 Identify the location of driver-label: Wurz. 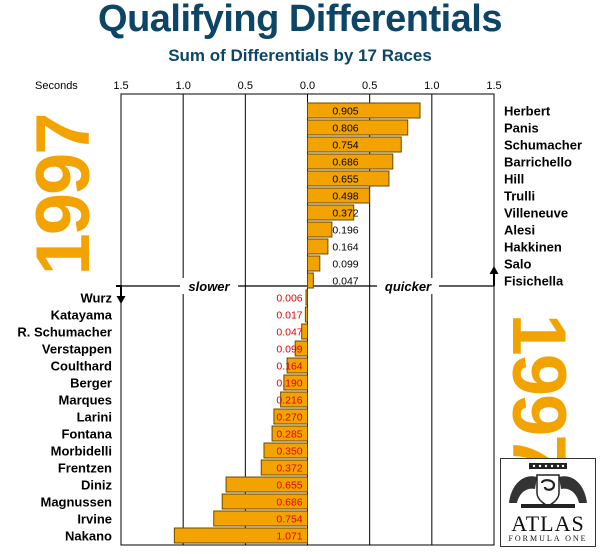
(96, 298).